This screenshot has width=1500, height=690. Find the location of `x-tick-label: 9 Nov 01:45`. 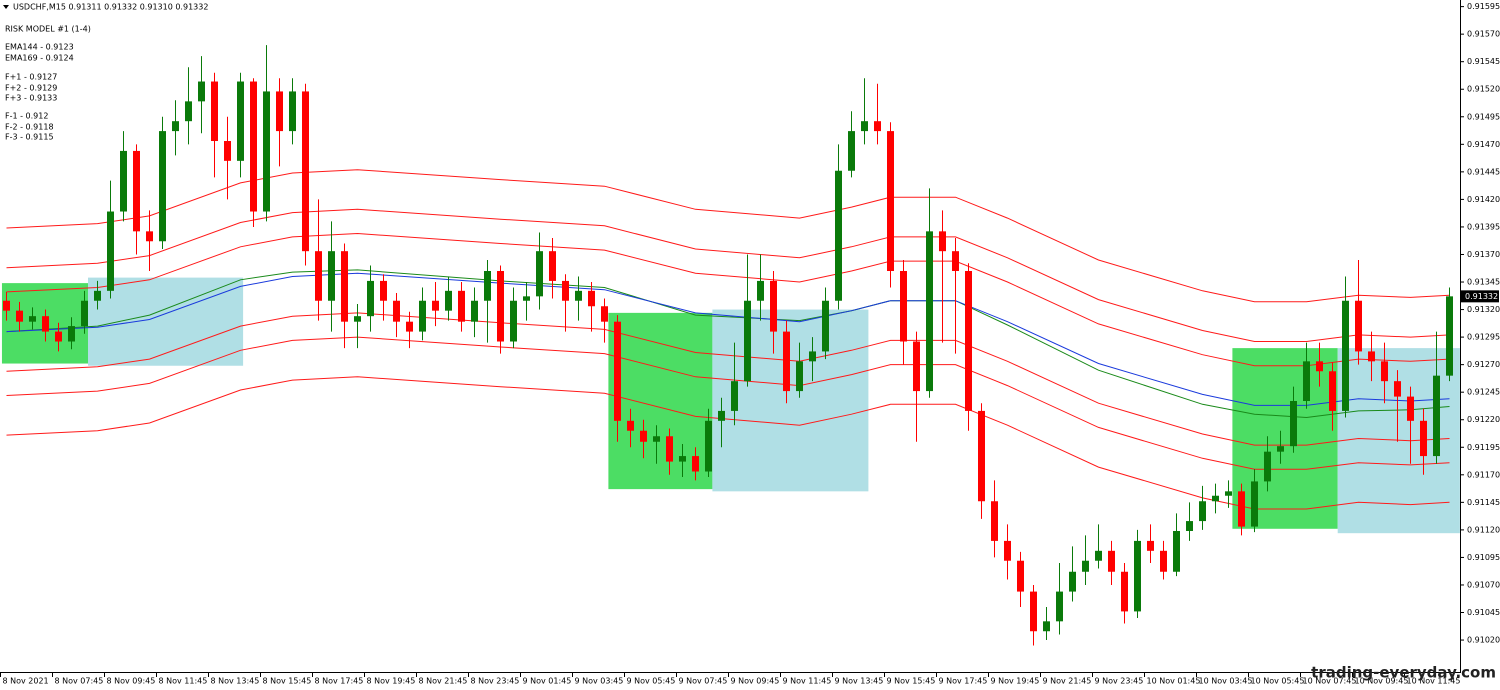

x-tick-label: 9 Nov 01:45 is located at coordinates (547, 681).